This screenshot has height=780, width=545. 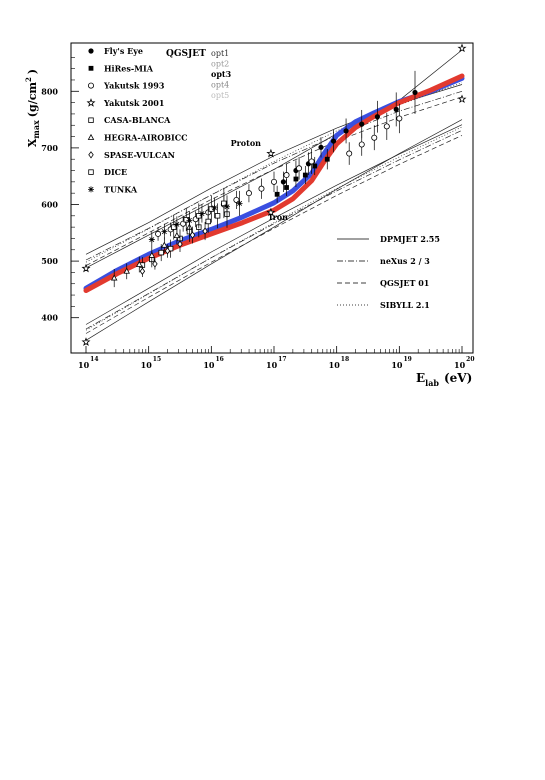 What do you see at coordinates (407, 359) in the screenshot?
I see `x-tick-exp-5: 19` at bounding box center [407, 359].